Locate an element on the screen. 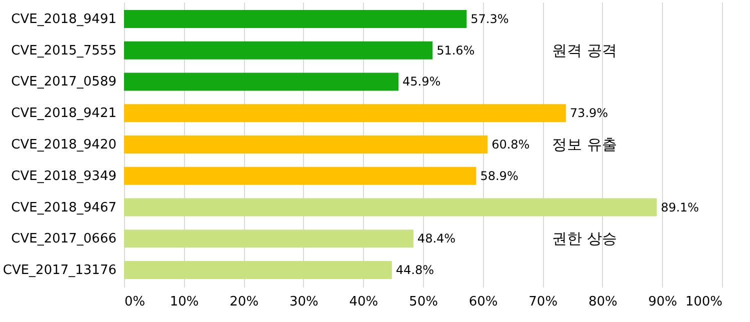 This screenshot has width=750, height=322. data-label: 60.8% is located at coordinates (511, 145).